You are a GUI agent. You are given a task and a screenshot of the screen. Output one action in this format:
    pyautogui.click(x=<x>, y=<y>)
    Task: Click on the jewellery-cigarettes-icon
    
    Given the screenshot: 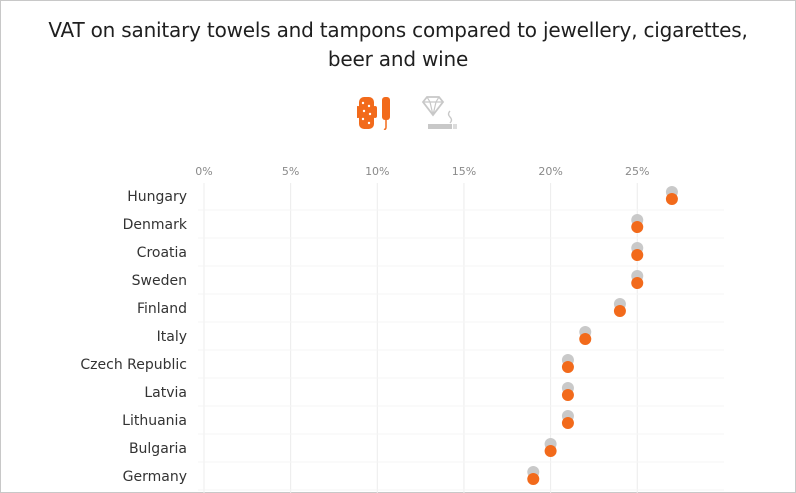 What is the action you would take?
    pyautogui.click(x=440, y=113)
    